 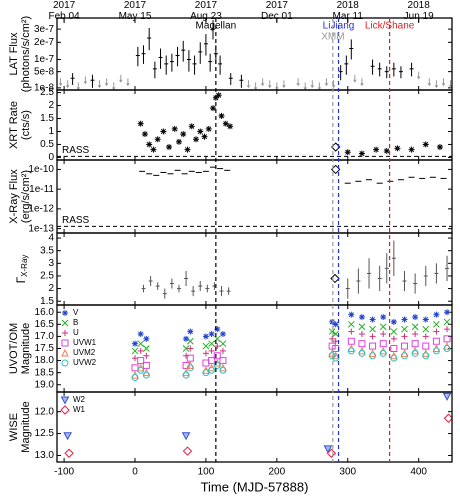 I want to click on y-tick-label: 5e-8, so click(x=44, y=71).